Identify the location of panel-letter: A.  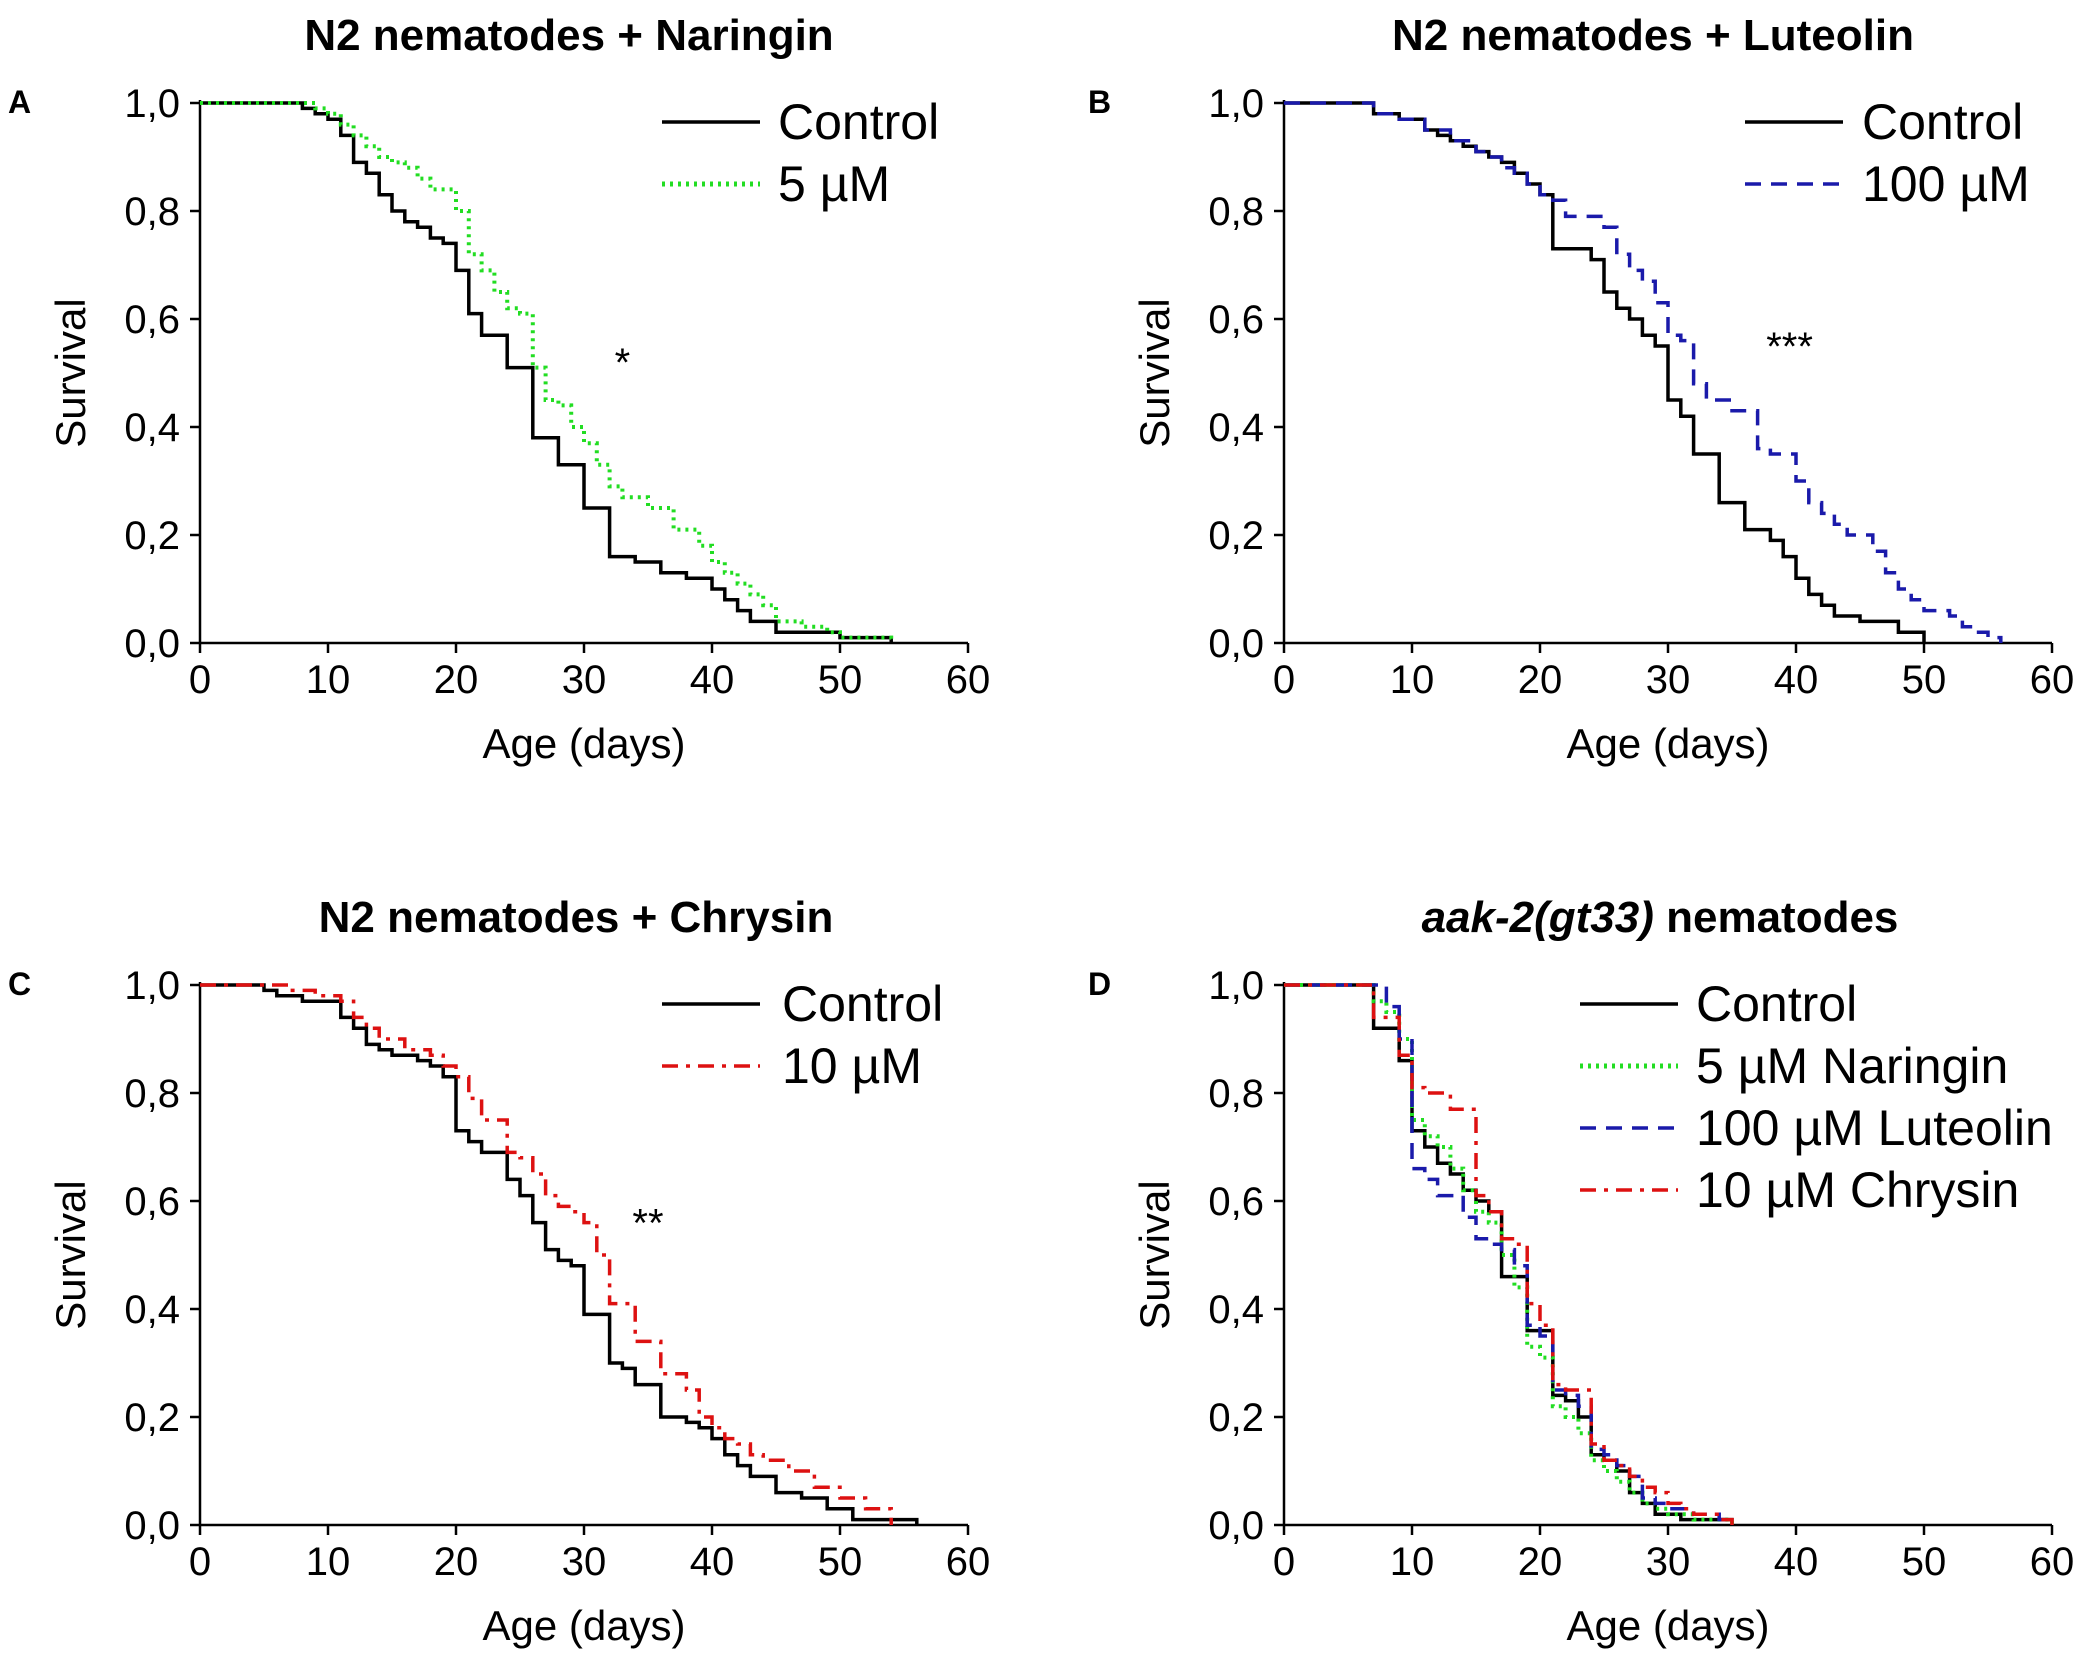
(19, 102).